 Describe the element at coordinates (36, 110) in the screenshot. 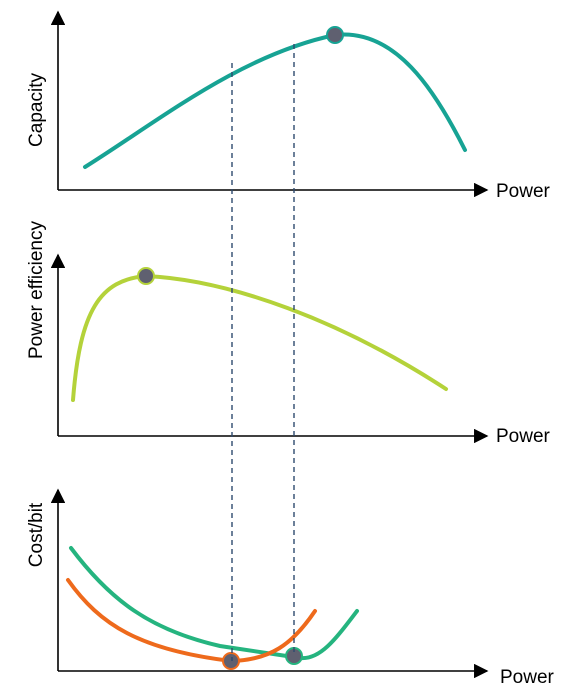

I see `capacity-y-axis-label: Capacity` at that location.